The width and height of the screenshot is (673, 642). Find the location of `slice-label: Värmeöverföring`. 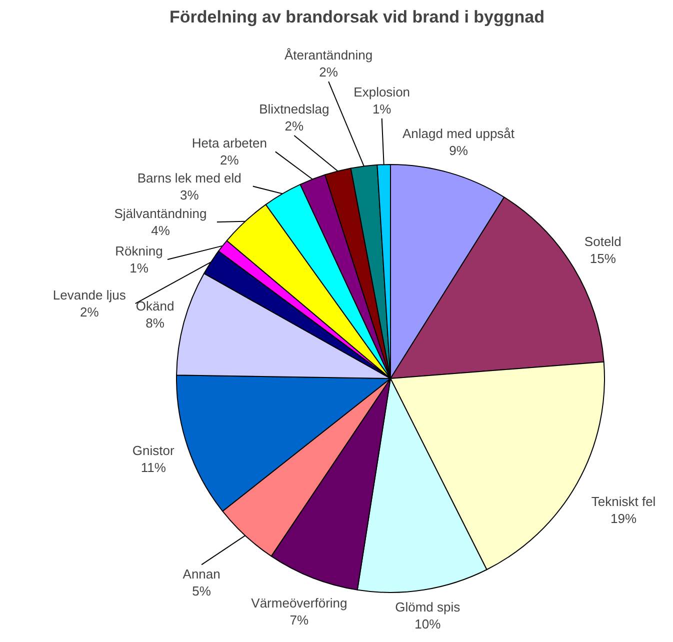

slice-label: Värmeöverföring is located at coordinates (299, 603).